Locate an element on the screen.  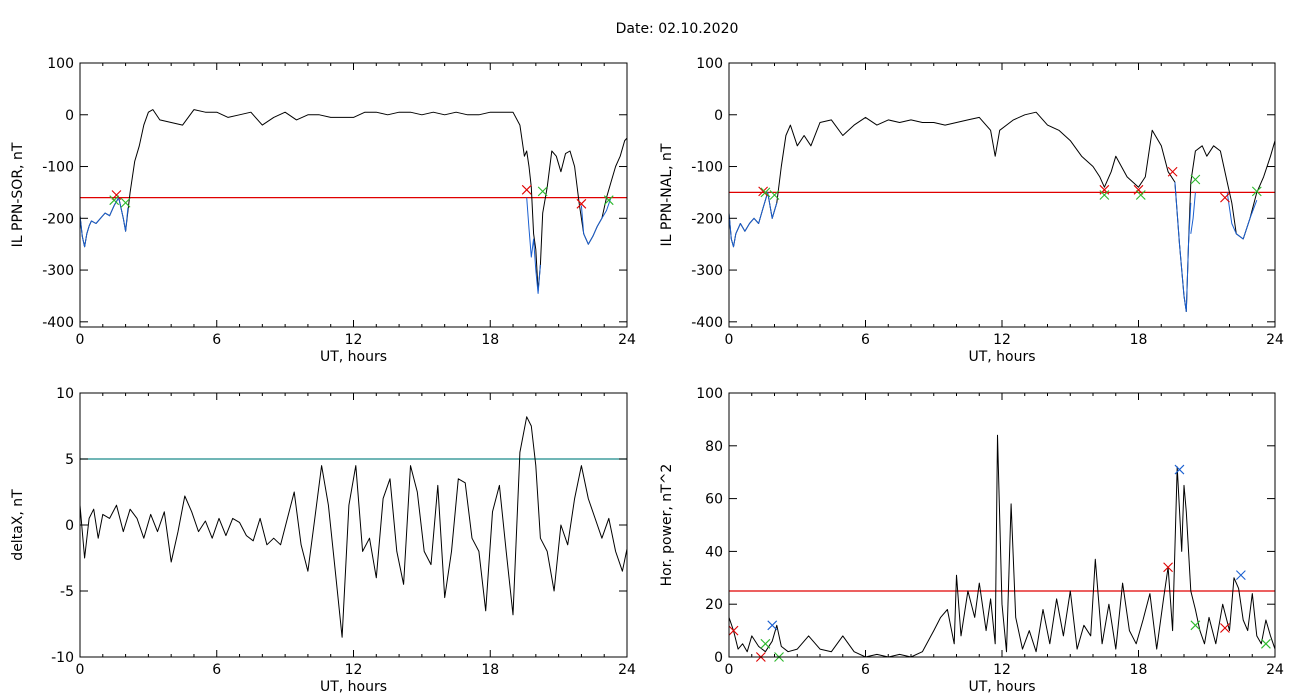
y-tick-label: 0 is located at coordinates (718, 658).